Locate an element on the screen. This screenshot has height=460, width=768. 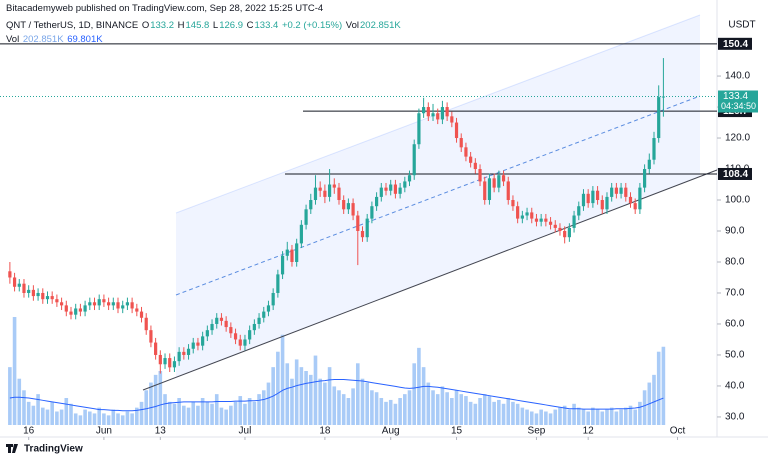
last-price-label-bg is located at coordinates (738, 101).